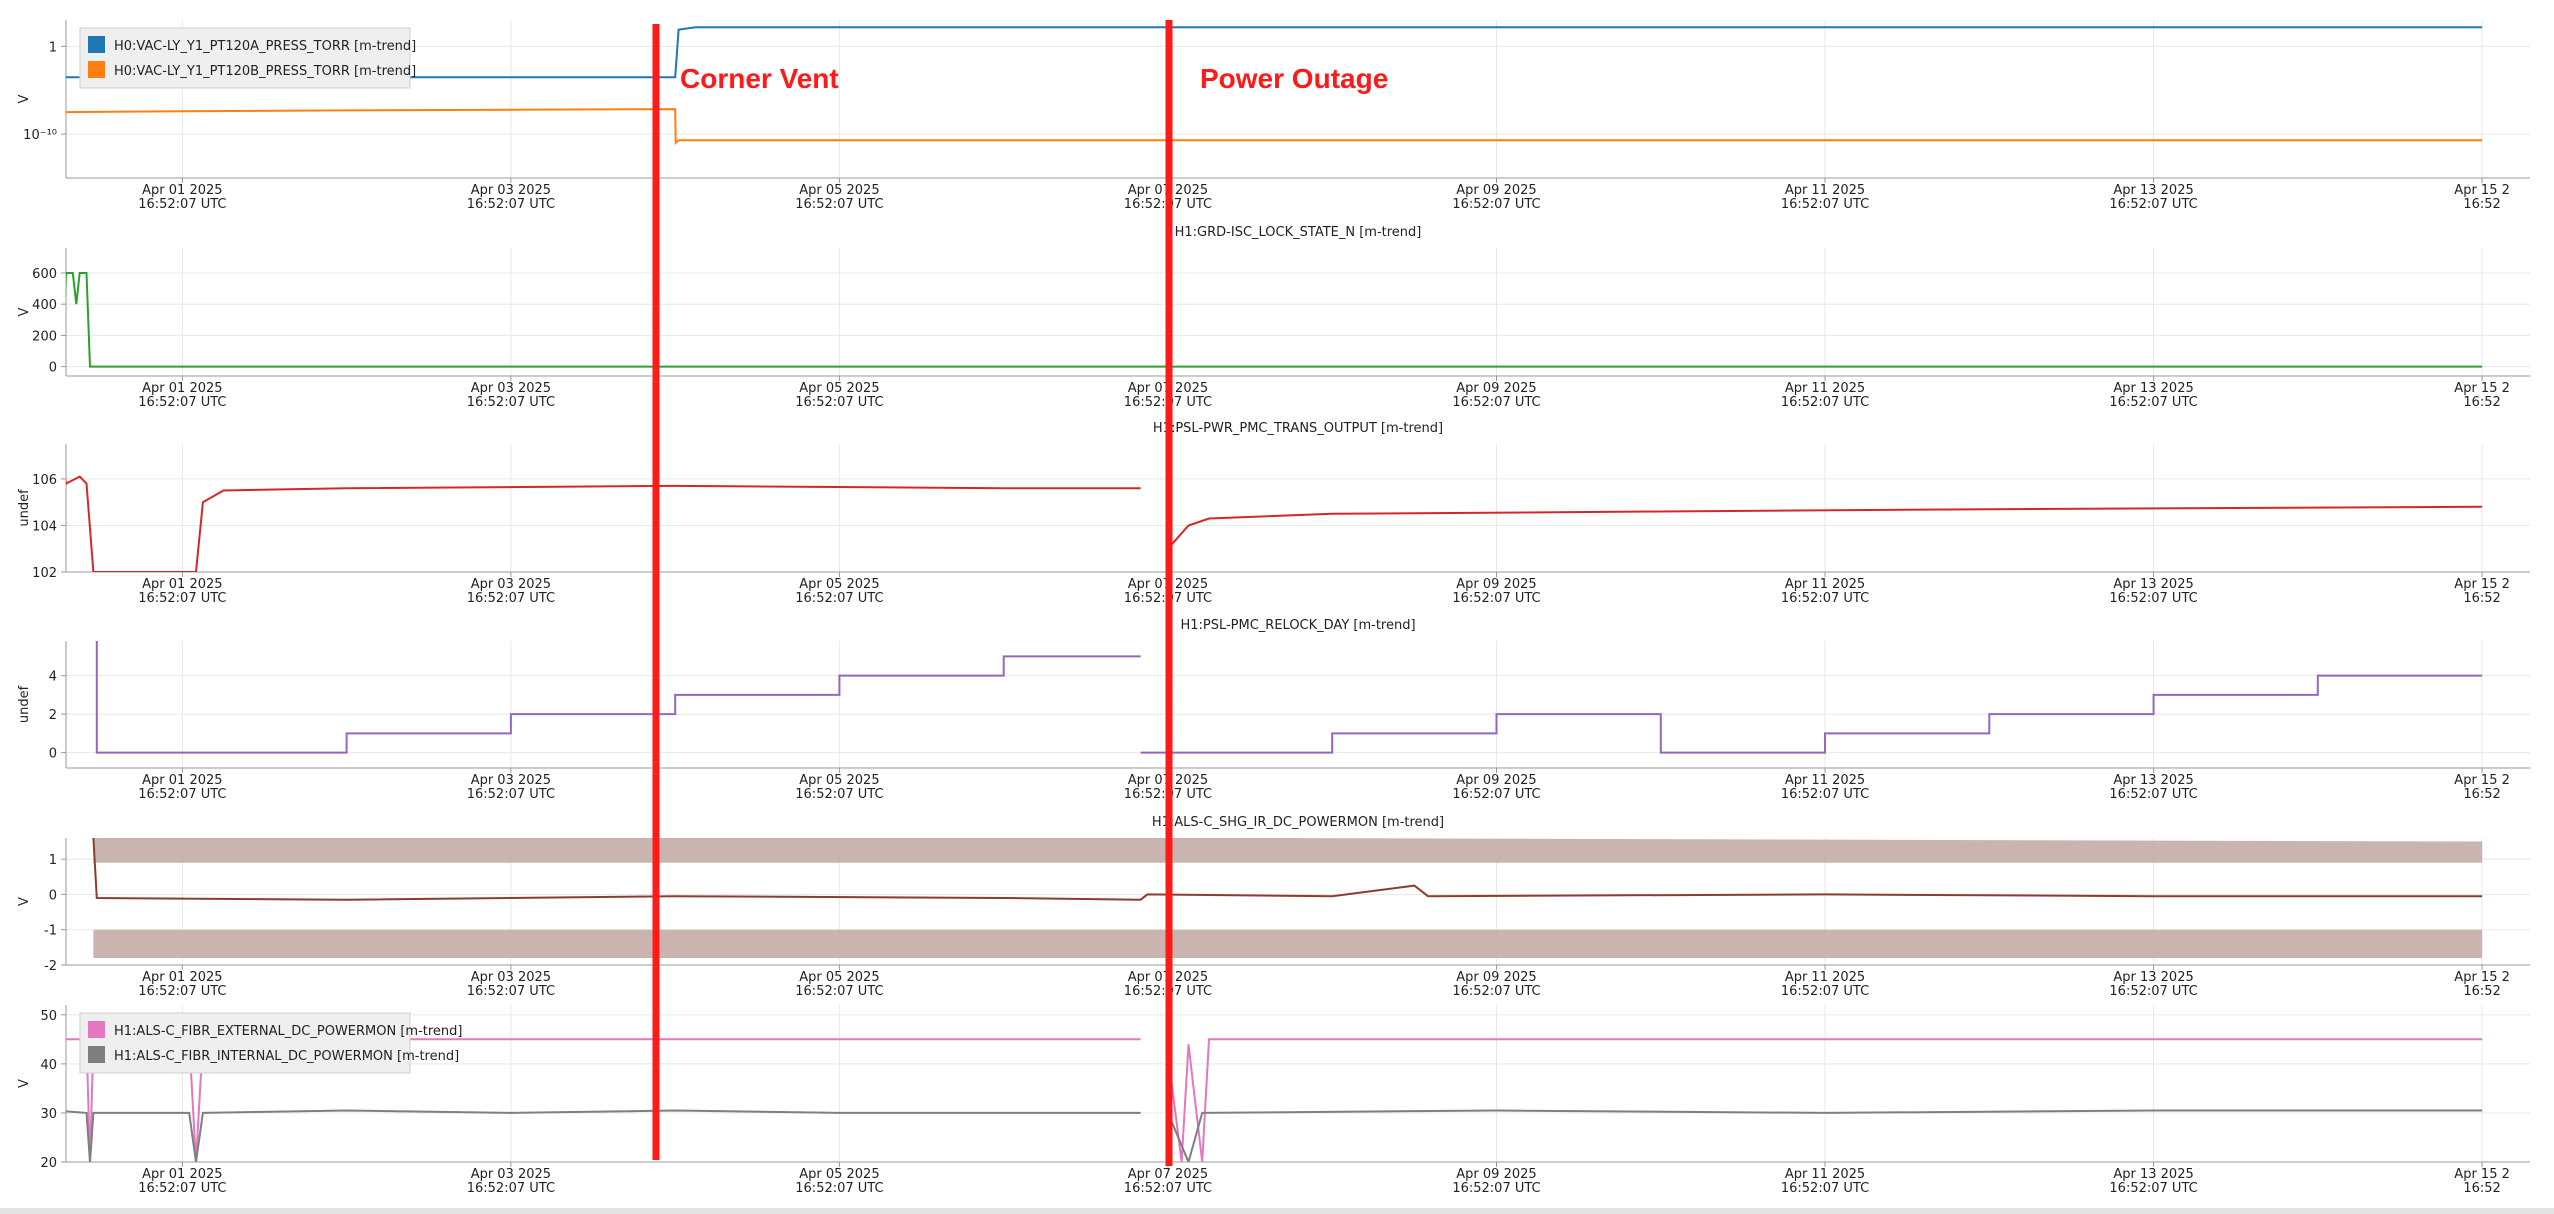 This screenshot has height=1214, width=2554. What do you see at coordinates (1274, 1135) in the screenshot?
I see `series-line` at bounding box center [1274, 1135].